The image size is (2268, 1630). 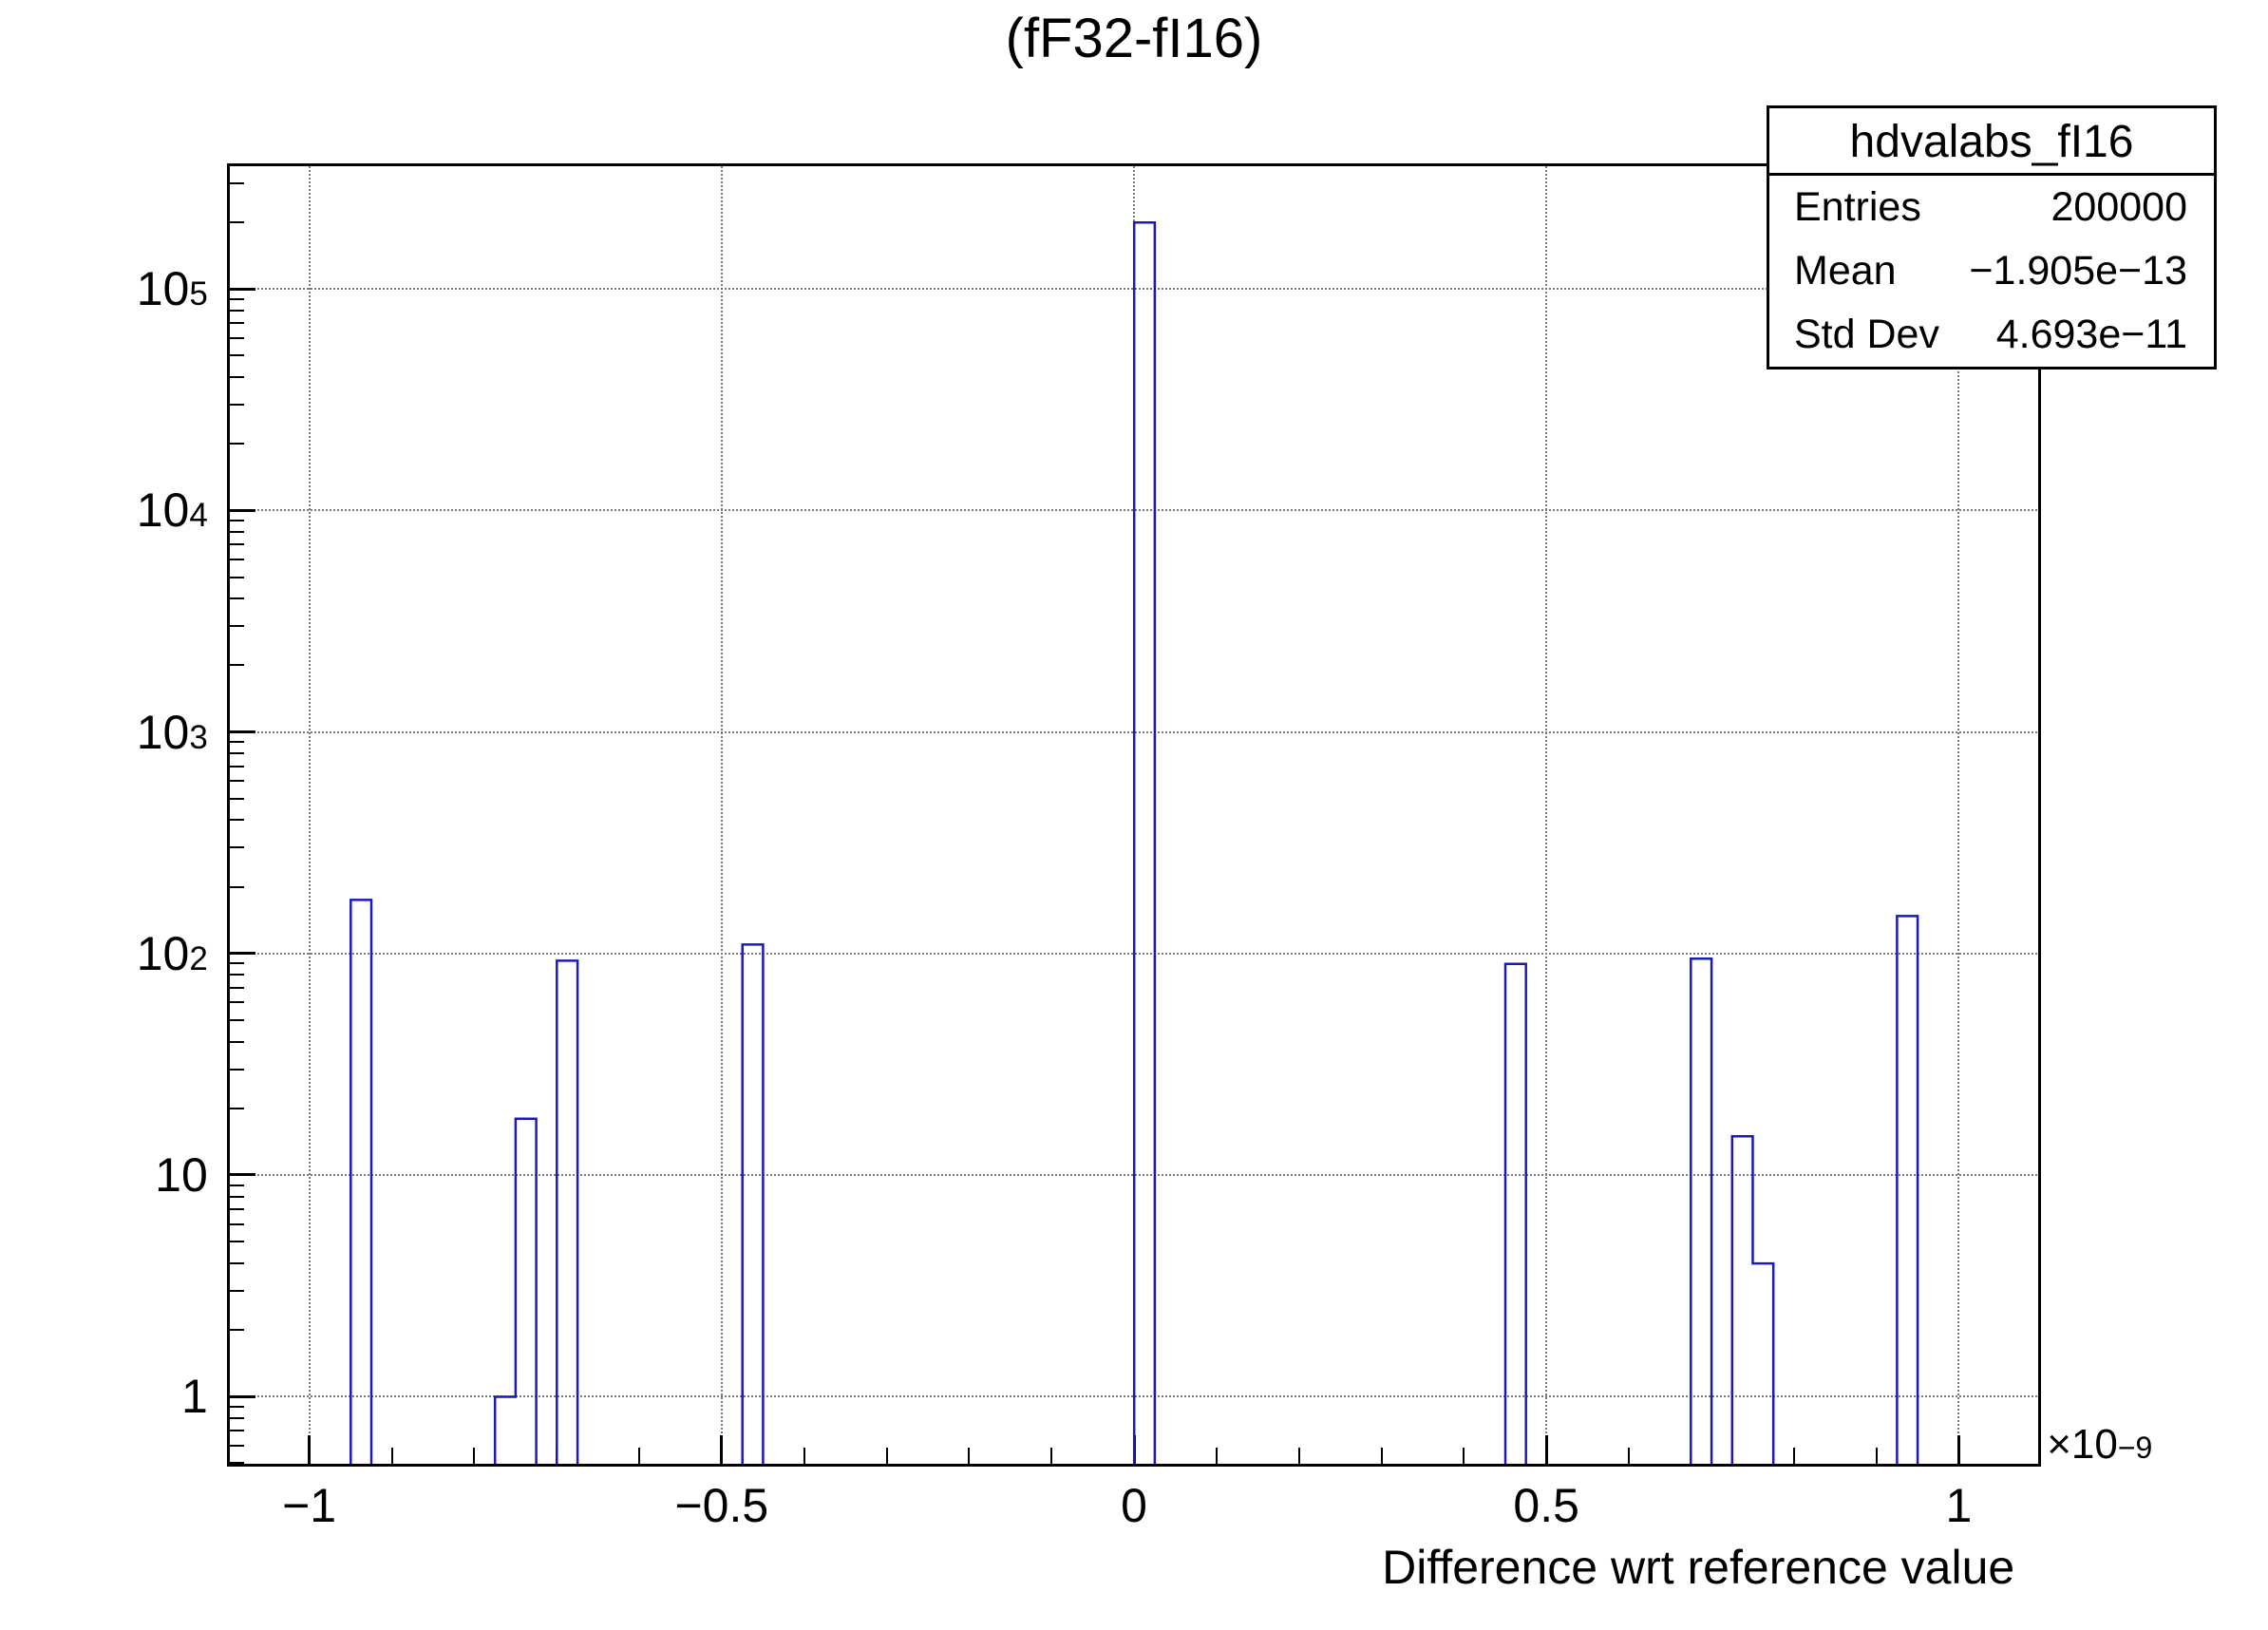 I want to click on power-mantissa: ×10, so click(x=2082, y=1445).